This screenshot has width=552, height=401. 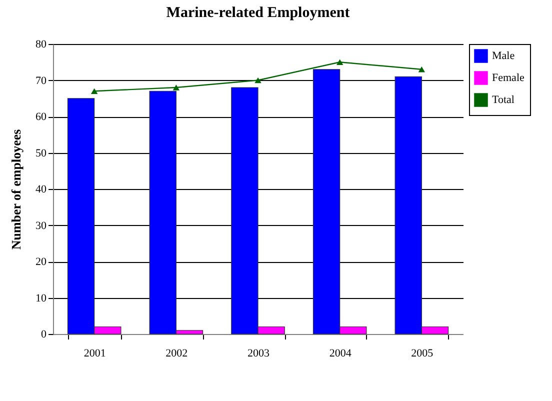 I want to click on y-tick-label: 50, so click(x=41, y=153).